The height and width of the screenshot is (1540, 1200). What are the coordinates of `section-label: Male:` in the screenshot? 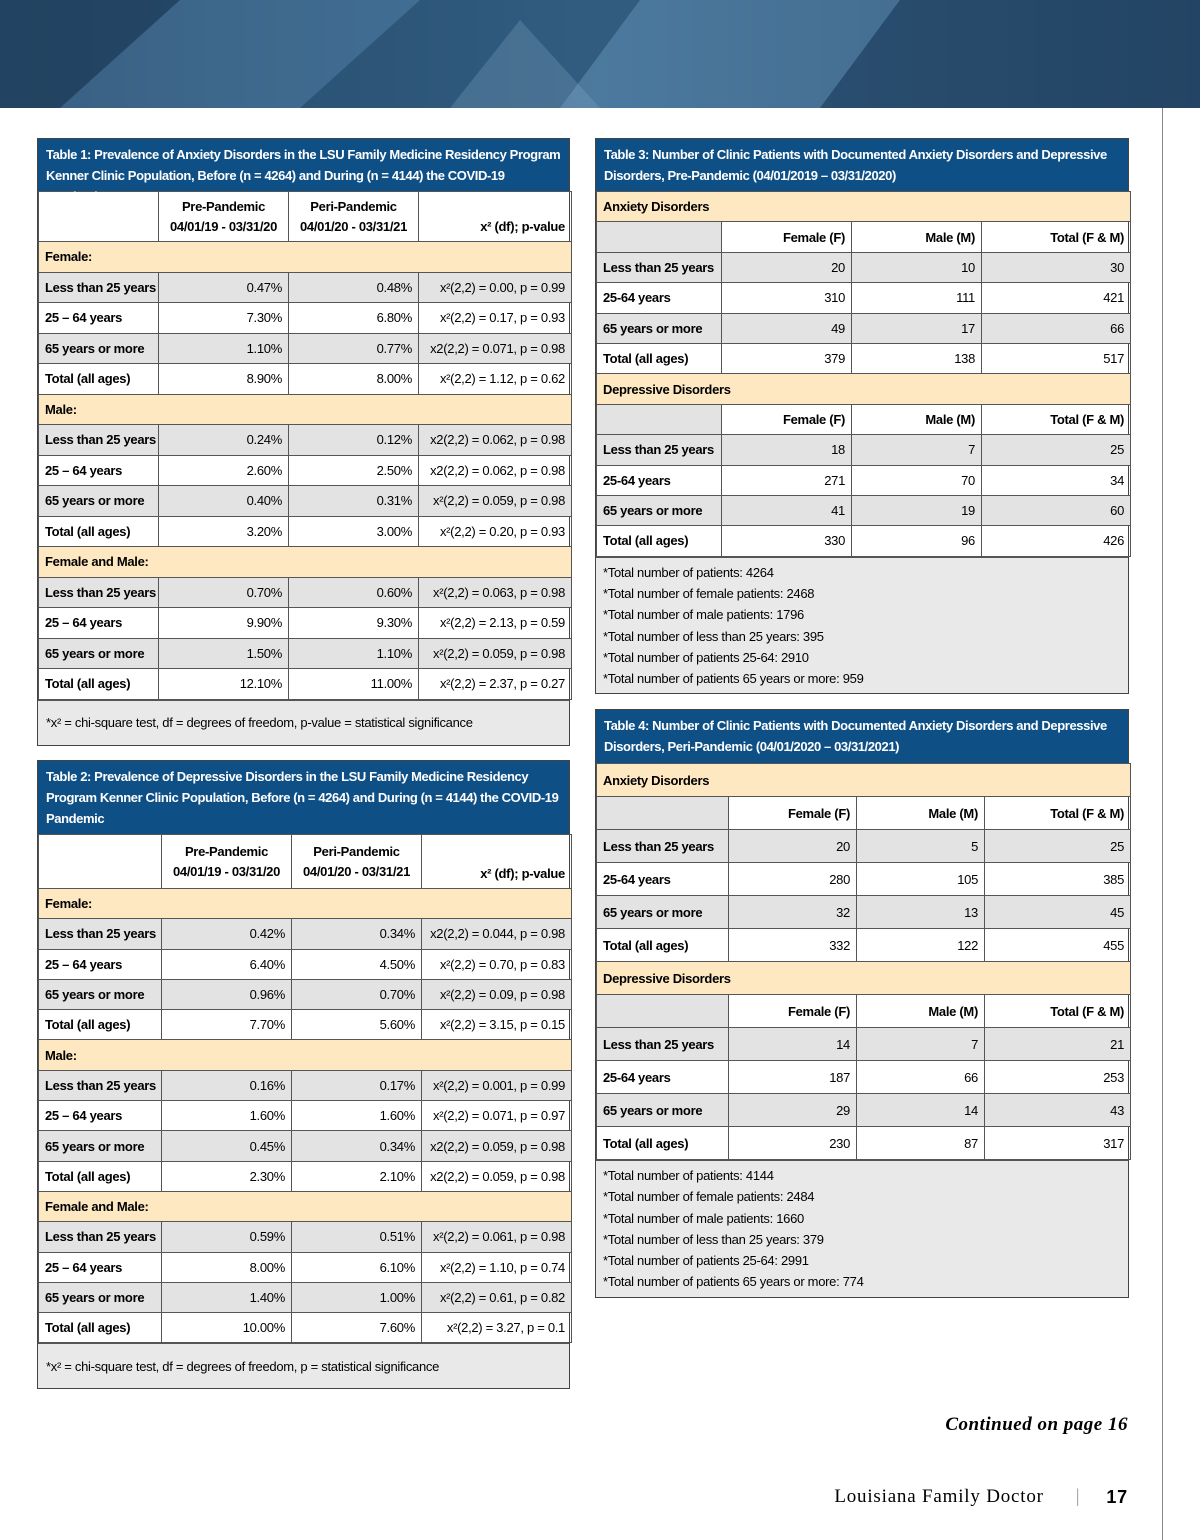 It's located at (305, 409).